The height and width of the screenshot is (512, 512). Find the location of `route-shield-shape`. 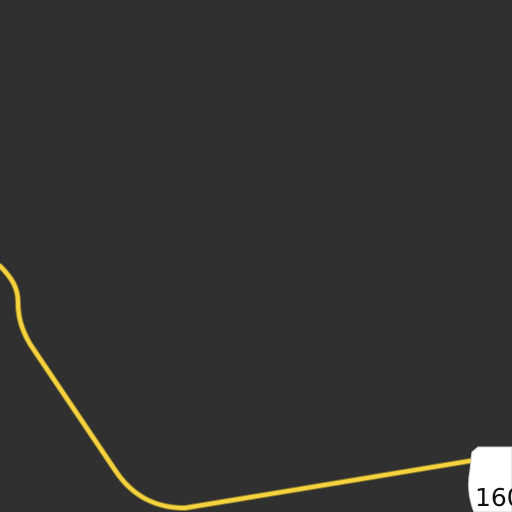

route-shield-shape is located at coordinates (490, 479).